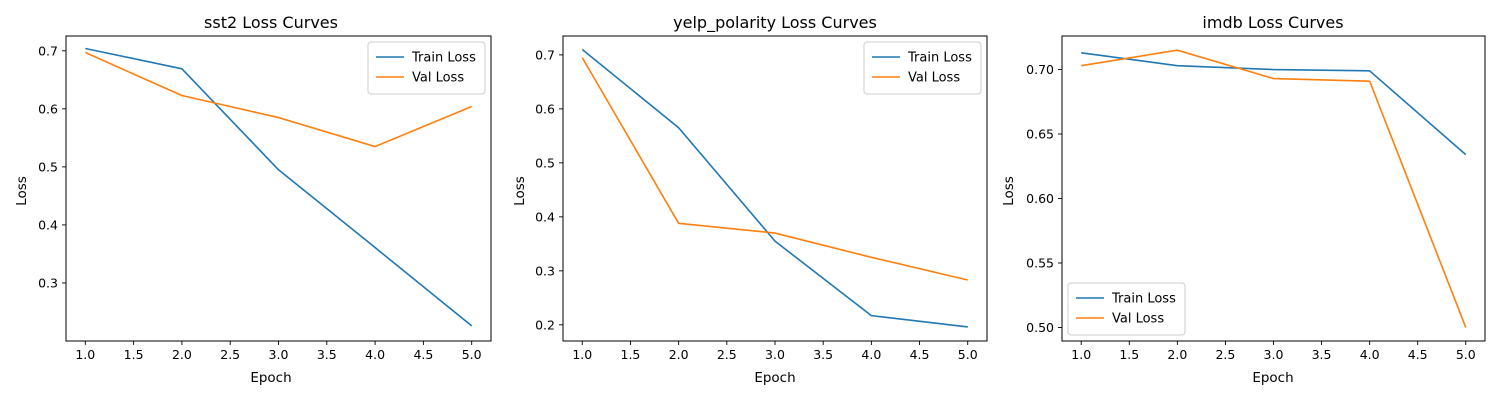  I want to click on y-tick-label: 0.60, so click(1040, 198).